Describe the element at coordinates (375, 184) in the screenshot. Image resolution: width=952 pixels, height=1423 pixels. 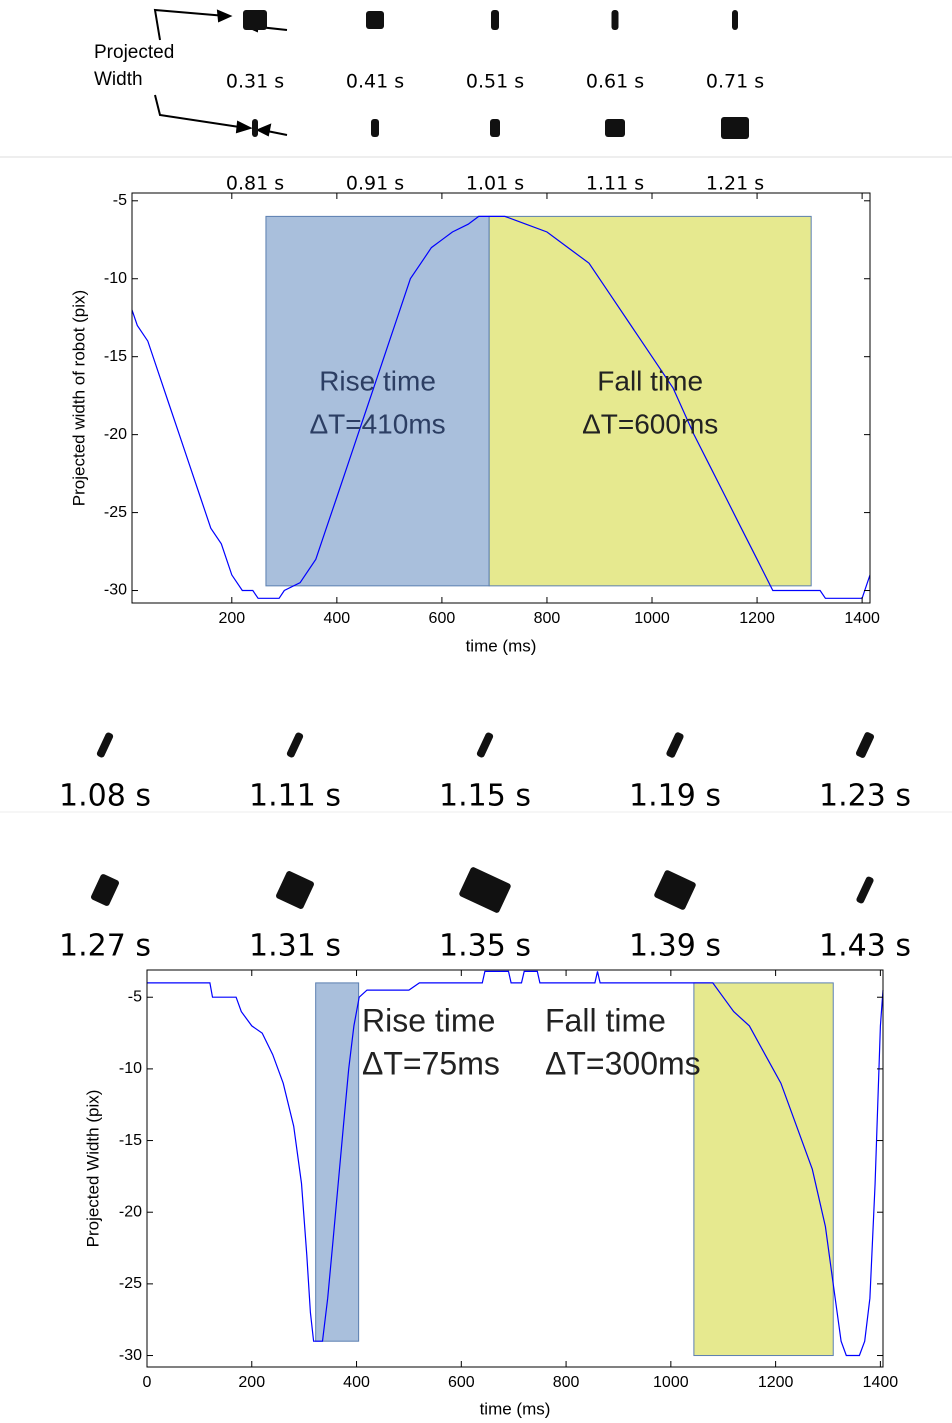
I see `frame-label: 0.91 s` at that location.